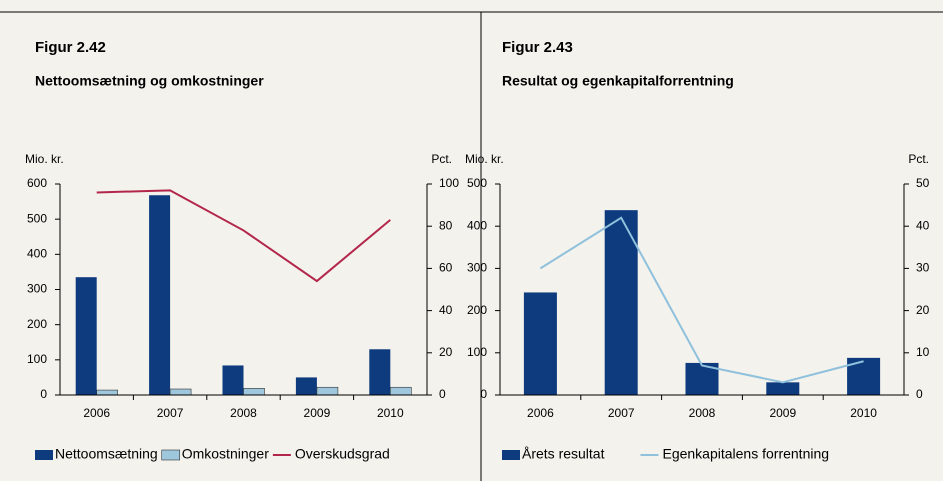 The height and width of the screenshot is (481, 943). Describe the element at coordinates (449, 183) in the screenshot. I see `y2-tick-label: 100` at that location.